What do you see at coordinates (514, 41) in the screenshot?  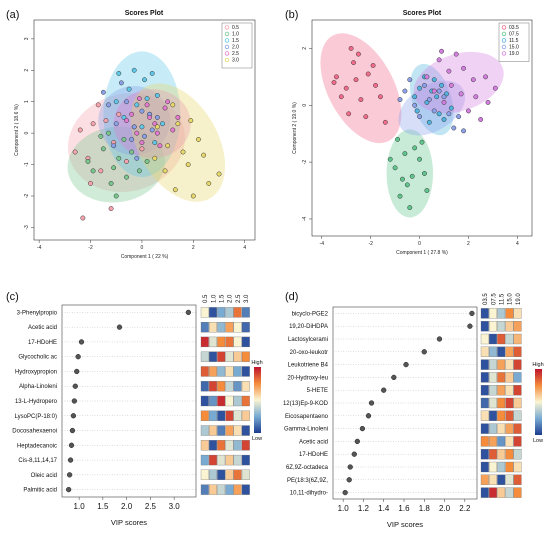 I see `legend-label: 11.5` at bounding box center [514, 41].